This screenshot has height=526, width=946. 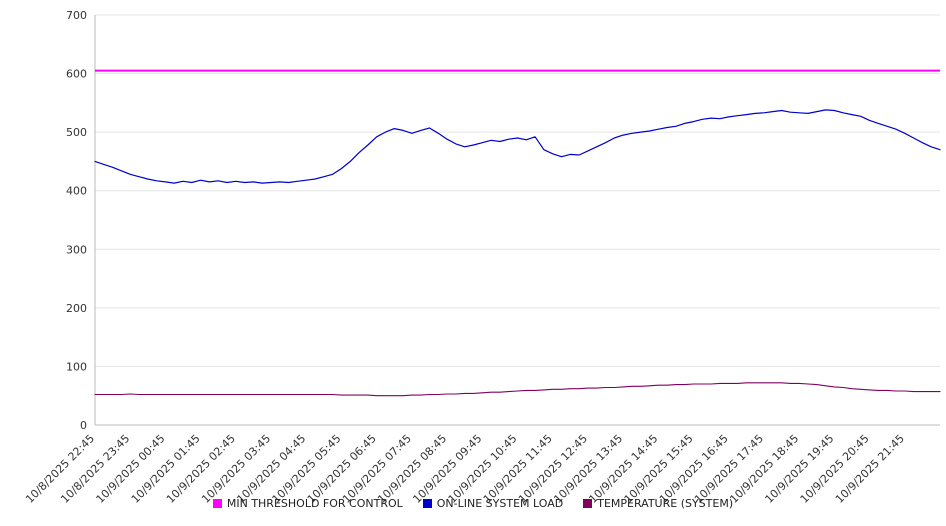 What do you see at coordinates (76, 15) in the screenshot?
I see `y-axis-label: 700` at bounding box center [76, 15].